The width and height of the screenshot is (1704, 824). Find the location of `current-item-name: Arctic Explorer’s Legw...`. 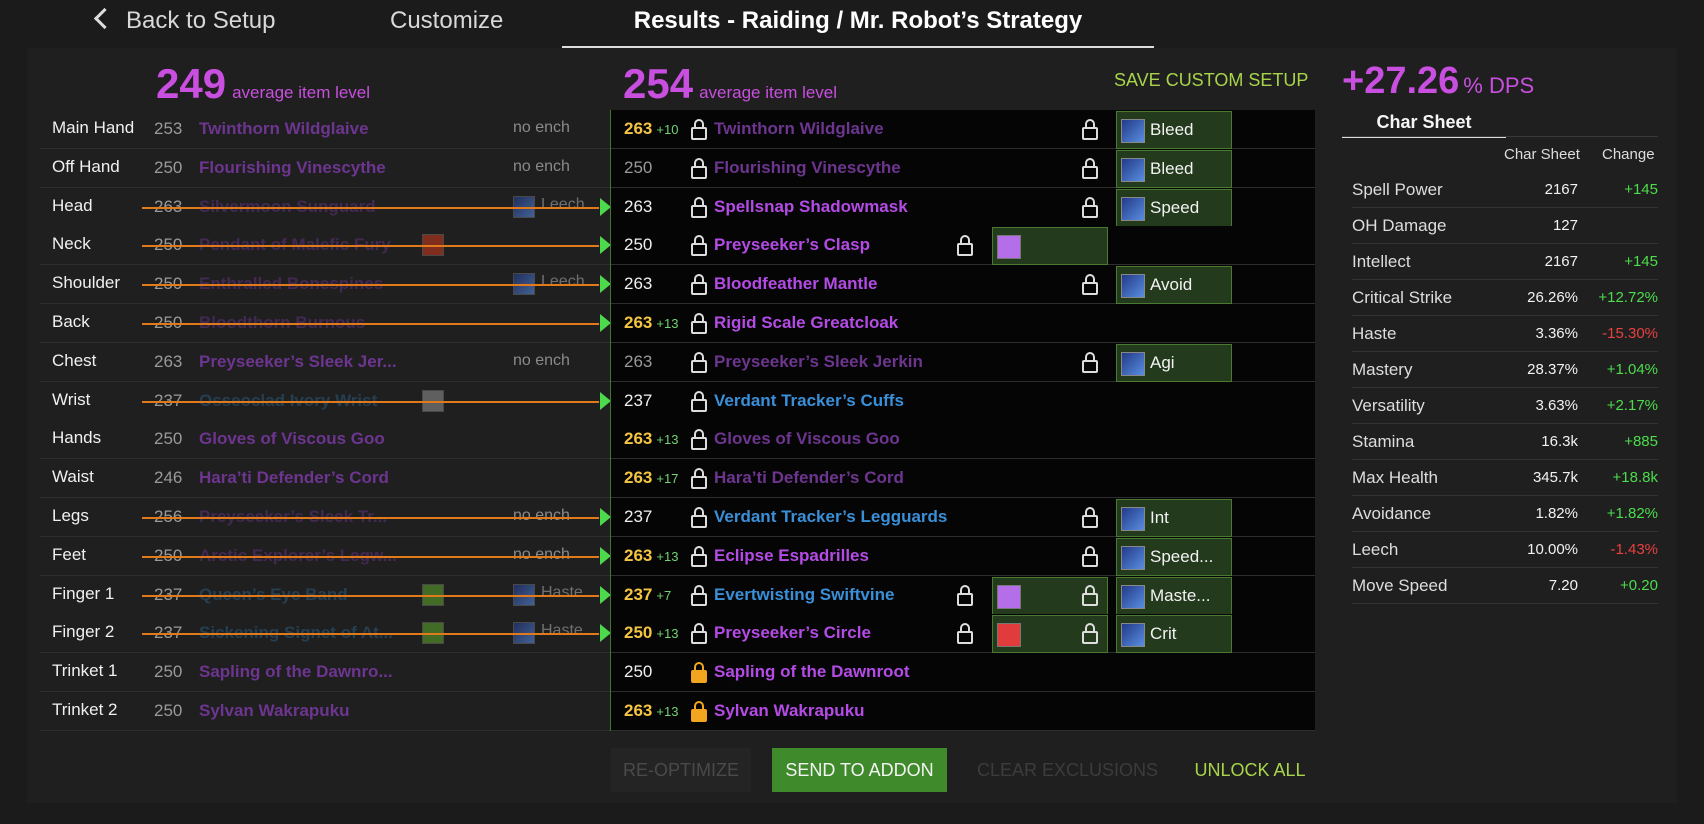

current-item-name: Arctic Explorer’s Legw... is located at coordinates (298, 556).